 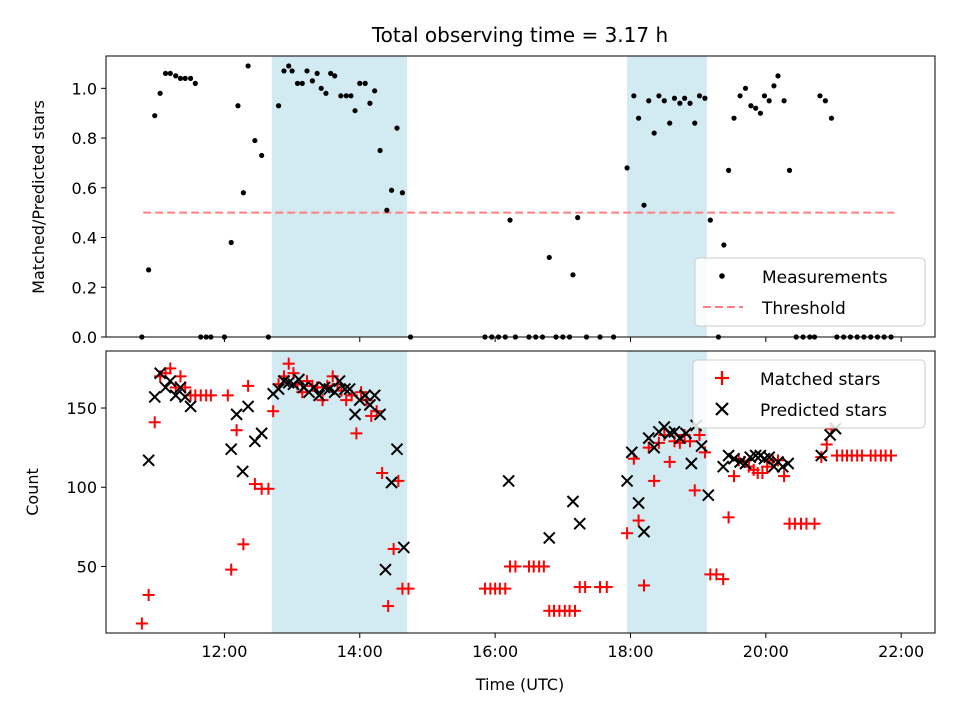 I want to click on y-tick-label: 0.6, so click(x=84, y=188).